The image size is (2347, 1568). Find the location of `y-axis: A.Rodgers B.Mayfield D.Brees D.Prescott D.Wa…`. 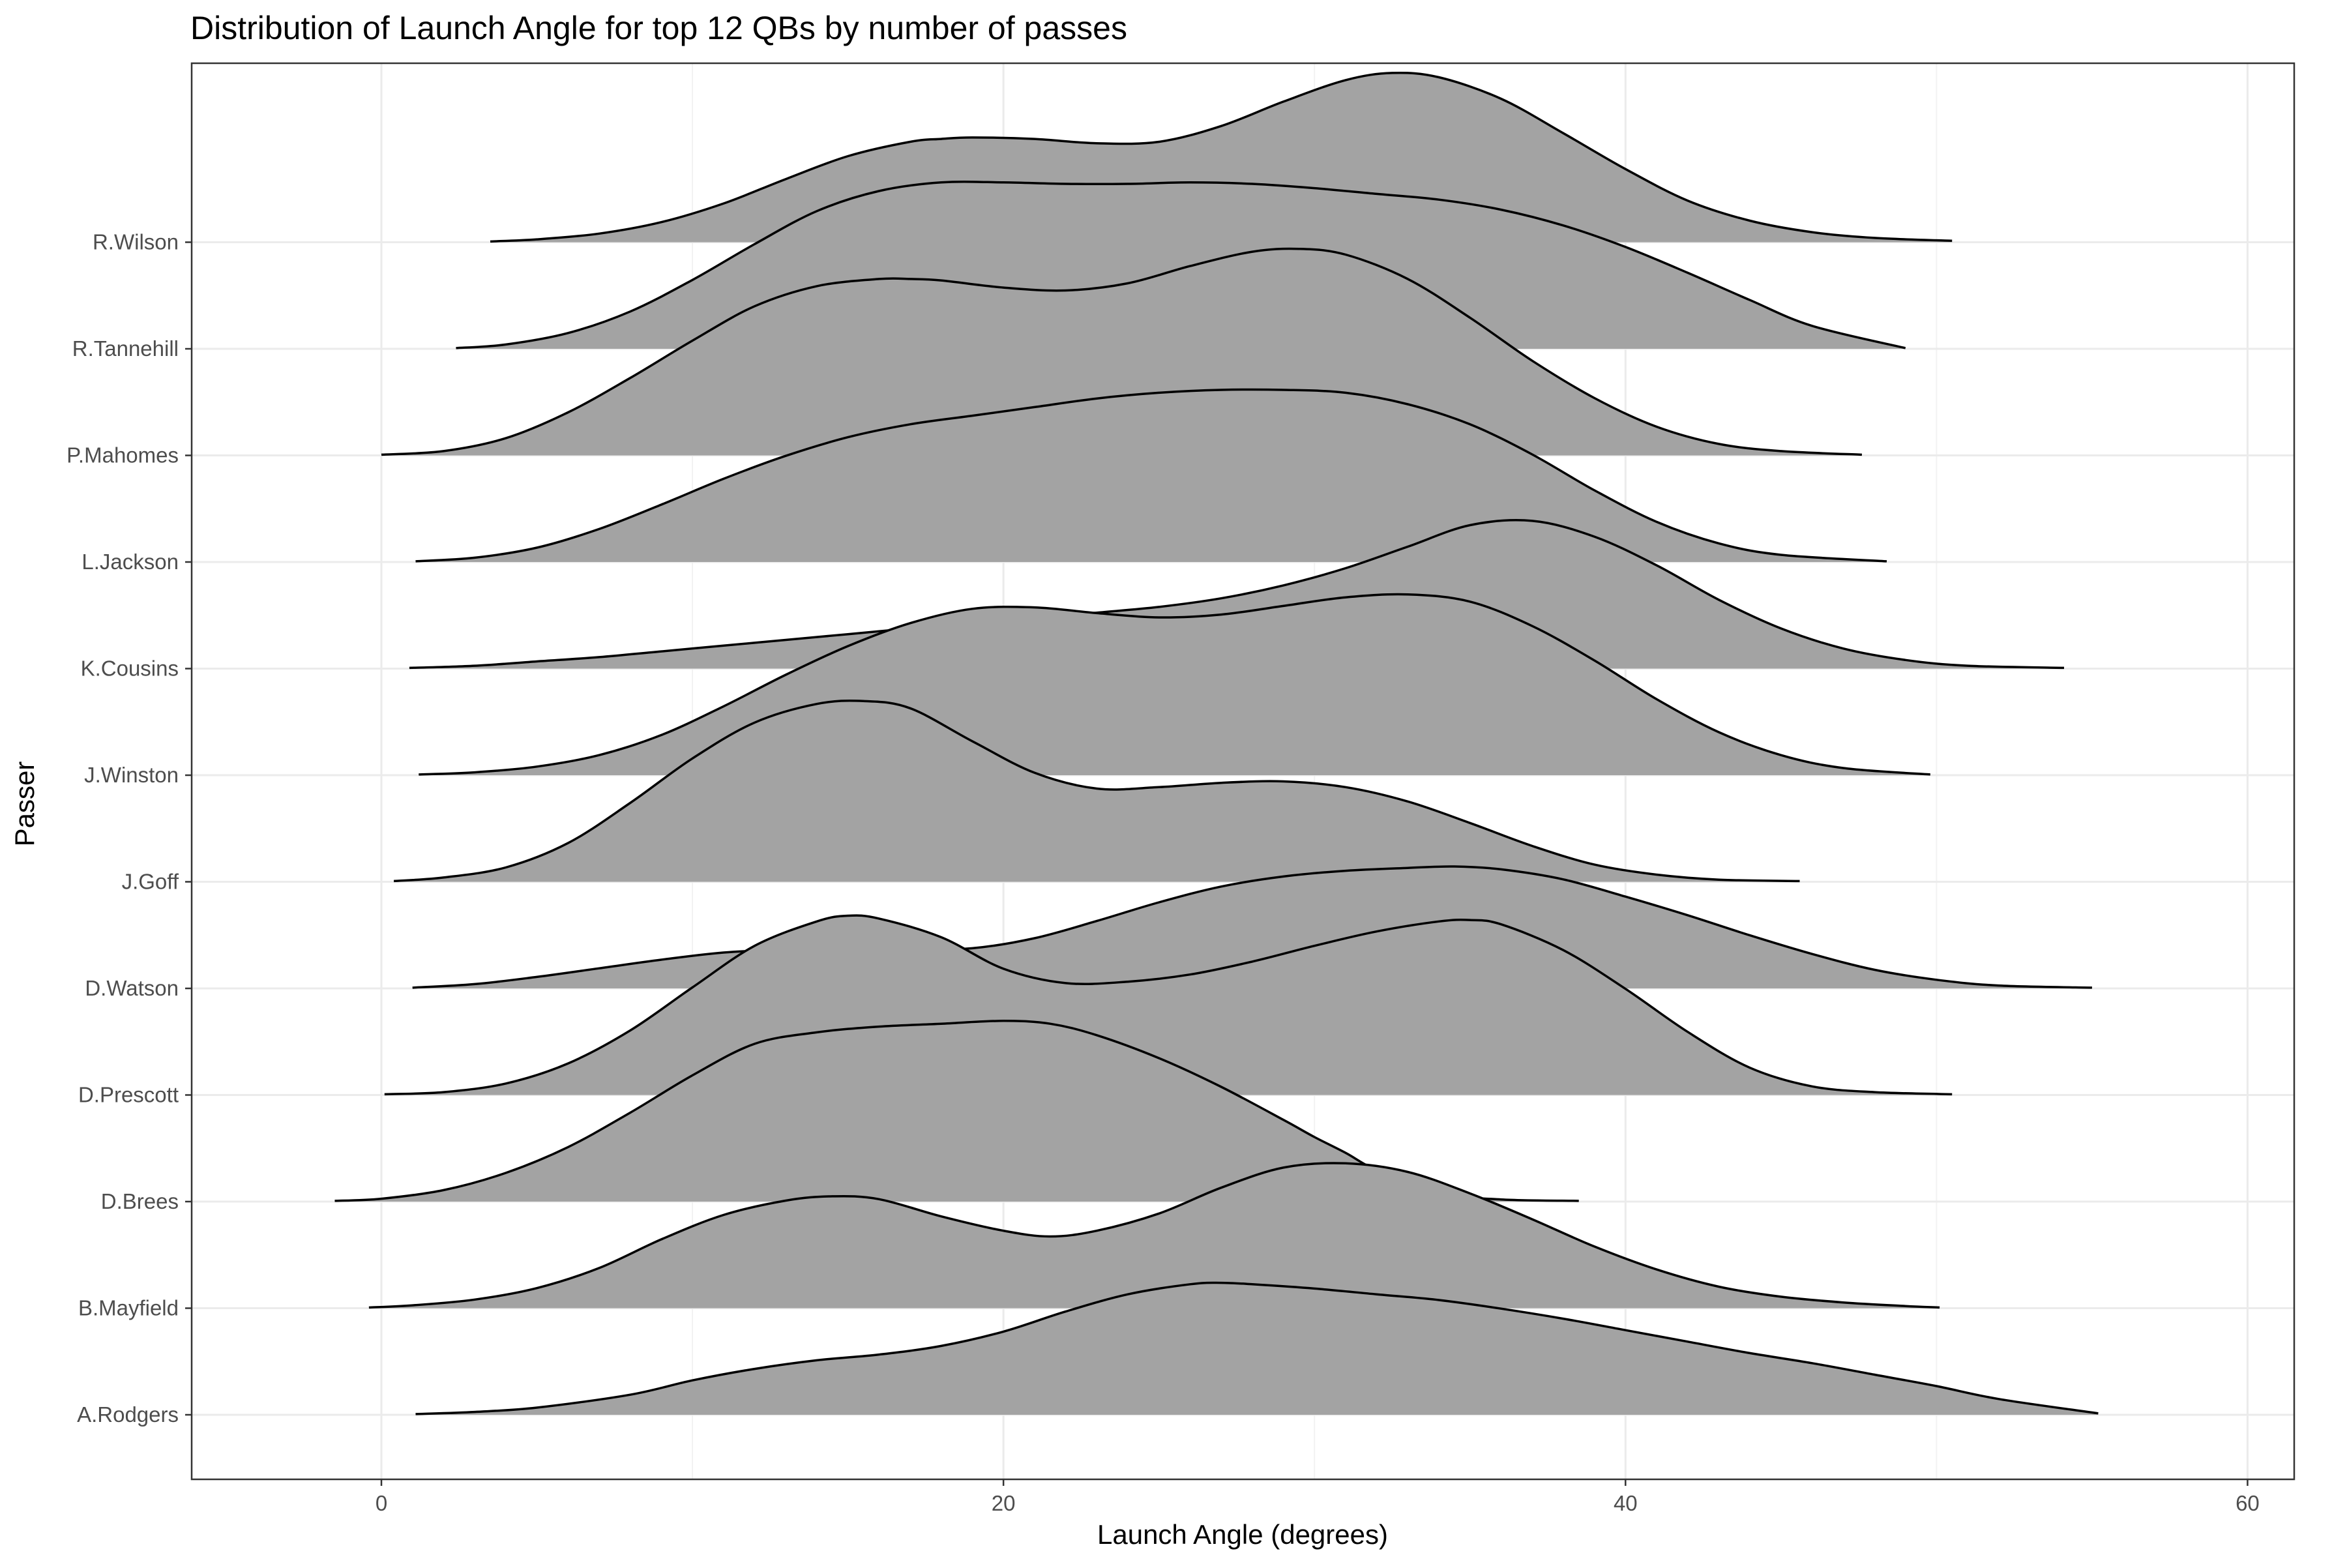

y-axis: A.Rodgers B.Mayfield D.Brees D.Prescott D.Wa… is located at coordinates (129, 829).